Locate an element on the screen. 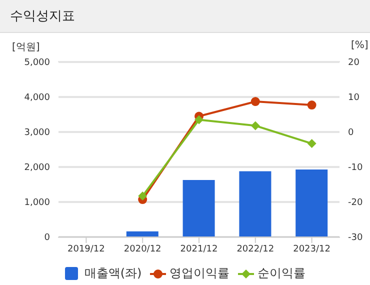 The height and width of the screenshot is (285, 370). y-tick-label: 2,000 is located at coordinates (37, 168).